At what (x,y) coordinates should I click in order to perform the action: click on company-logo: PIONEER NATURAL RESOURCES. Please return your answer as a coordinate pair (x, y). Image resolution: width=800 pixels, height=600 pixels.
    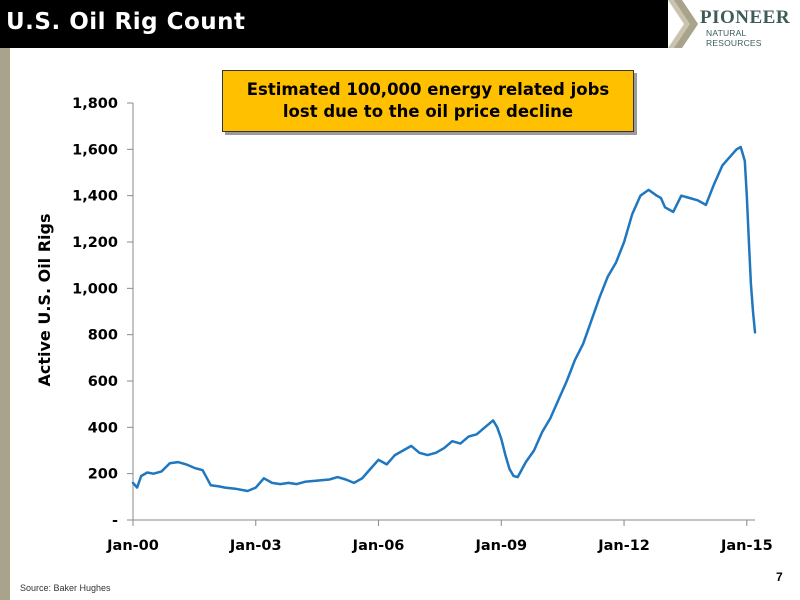
    Looking at the image, I should click on (734, 24).